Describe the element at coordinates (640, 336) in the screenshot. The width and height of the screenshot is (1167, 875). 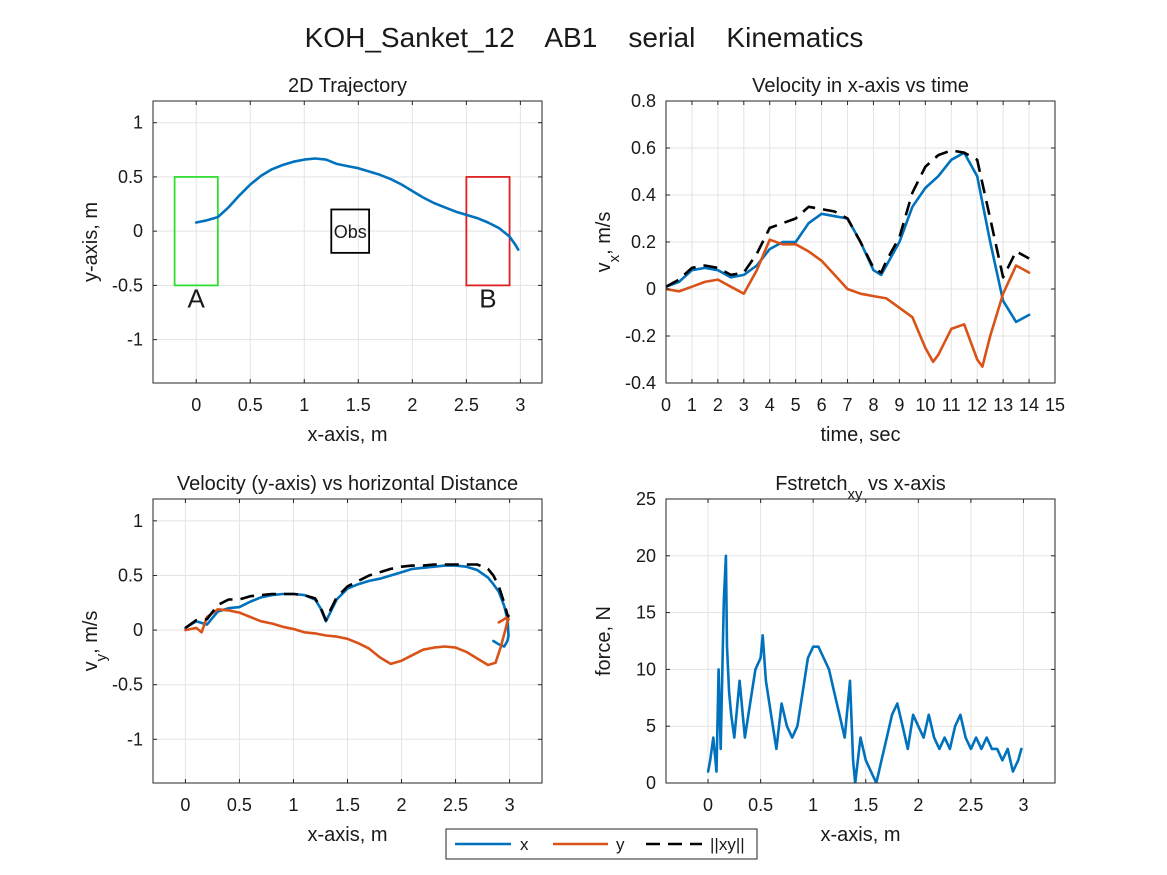
I see `y-tick-label: -0.2` at that location.